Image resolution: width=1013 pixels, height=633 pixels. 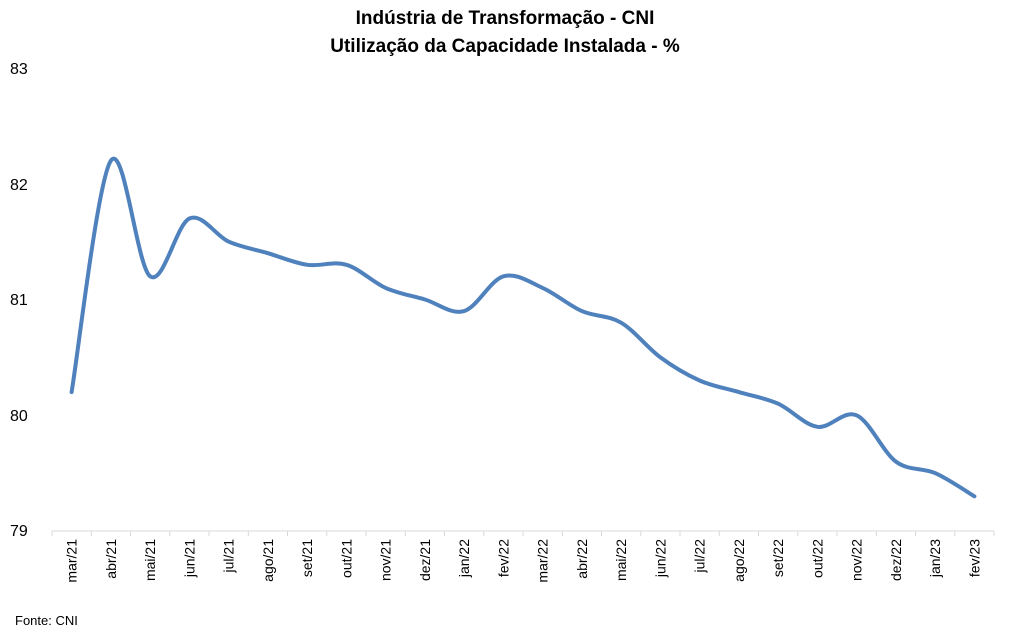 I want to click on x-tick-label: mai/22, so click(x=621, y=560).